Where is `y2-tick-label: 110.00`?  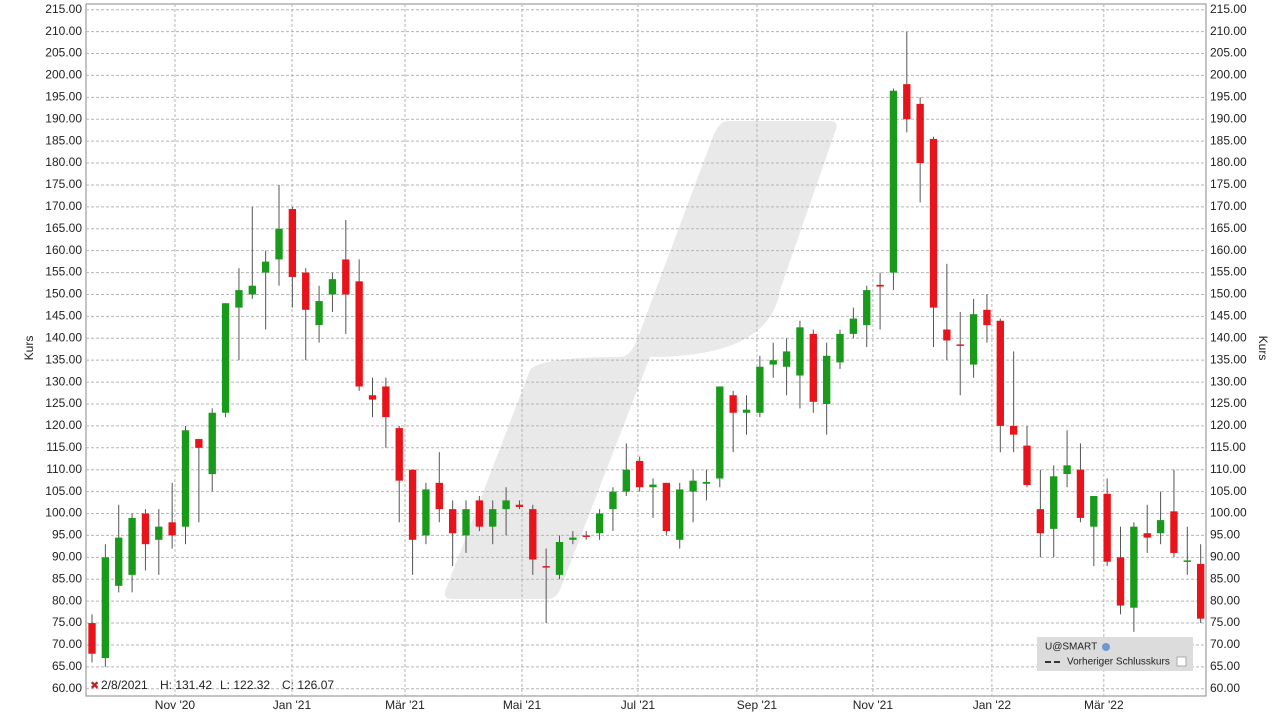 y2-tick-label: 110.00 is located at coordinates (1228, 469).